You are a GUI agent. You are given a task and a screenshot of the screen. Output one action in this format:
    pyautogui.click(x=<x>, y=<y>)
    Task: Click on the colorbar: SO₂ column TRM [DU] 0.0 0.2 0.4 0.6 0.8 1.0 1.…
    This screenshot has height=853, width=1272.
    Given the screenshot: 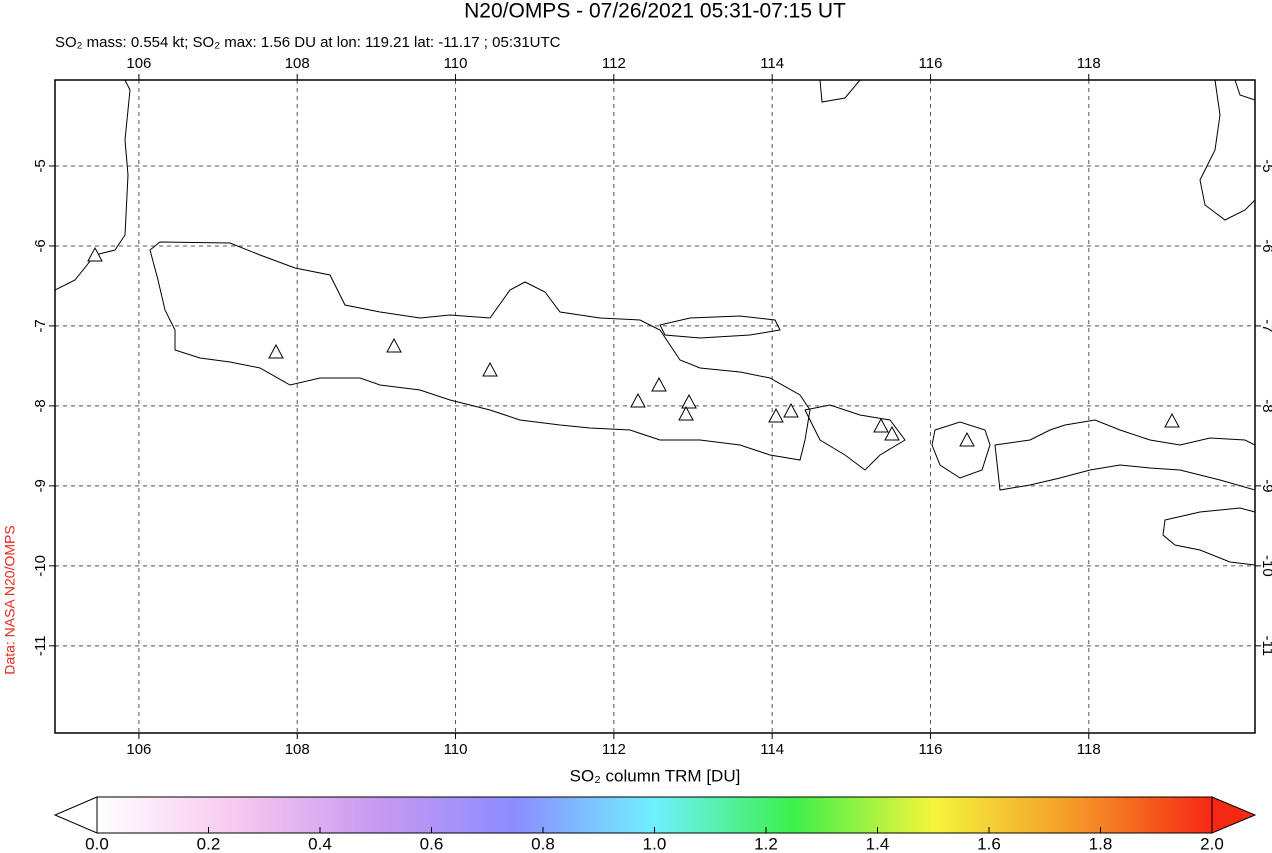 What is the action you would take?
    pyautogui.click(x=655, y=809)
    